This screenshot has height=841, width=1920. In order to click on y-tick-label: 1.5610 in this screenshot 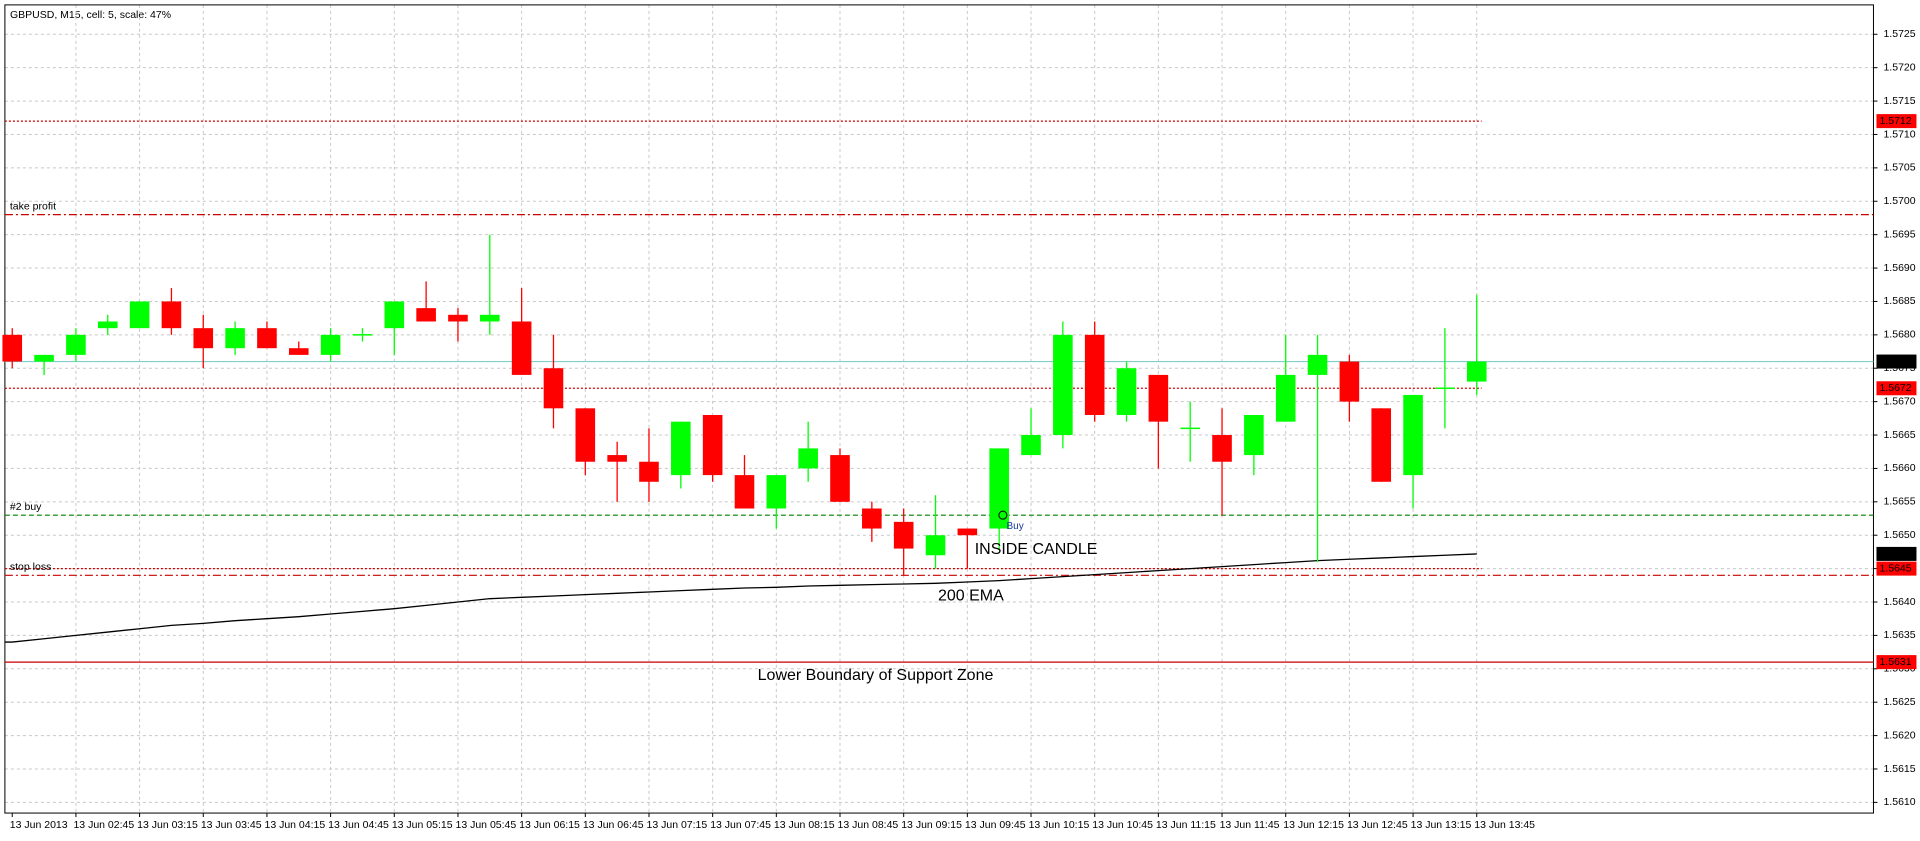, I will do `click(1899, 802)`.